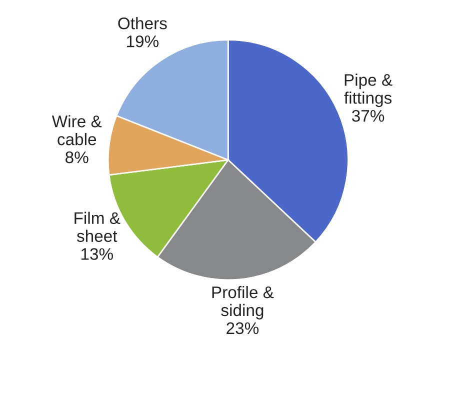  What do you see at coordinates (97, 254) in the screenshot?
I see `data-label: 13%` at bounding box center [97, 254].